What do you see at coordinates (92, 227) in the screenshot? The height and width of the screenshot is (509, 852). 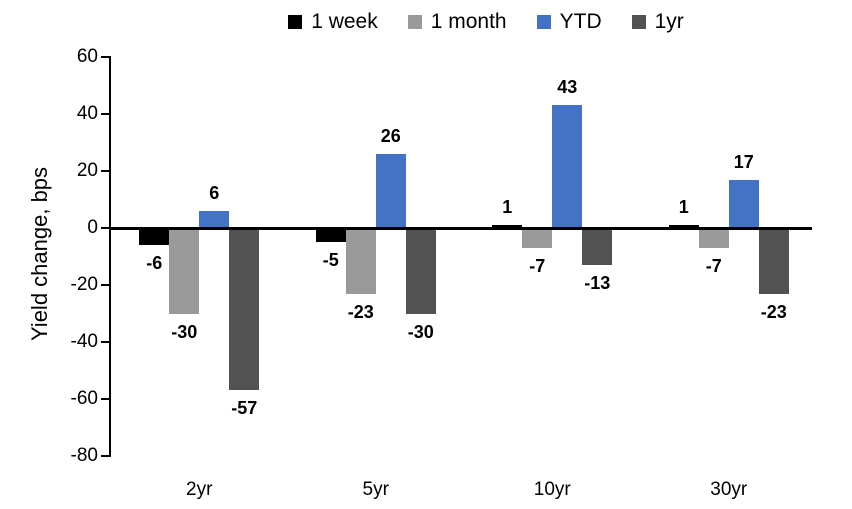 I see `y-axis-tick-label: 0` at bounding box center [92, 227].